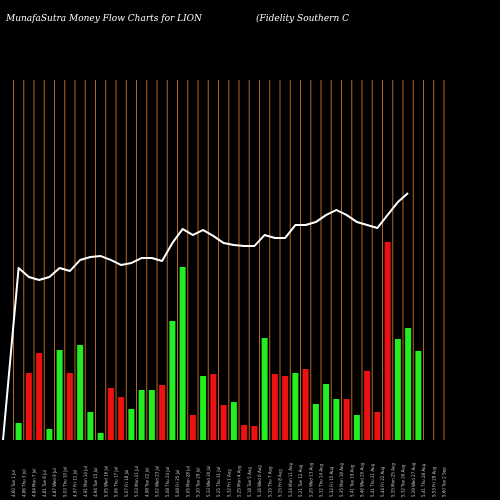 This screenshot has height=500, width=500. What do you see at coordinates (300, 480) in the screenshot?
I see `x-tick-label: 5.21 Tue 12 Aug` at bounding box center [300, 480].